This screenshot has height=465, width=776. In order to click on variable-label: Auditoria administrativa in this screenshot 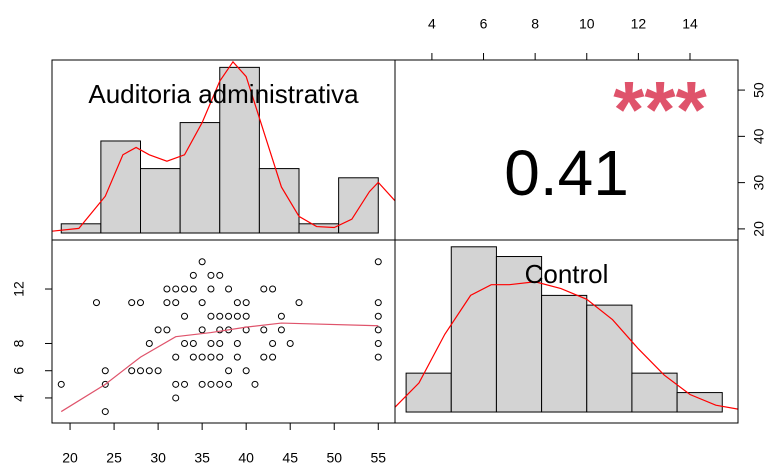, I will do `click(223, 94)`.